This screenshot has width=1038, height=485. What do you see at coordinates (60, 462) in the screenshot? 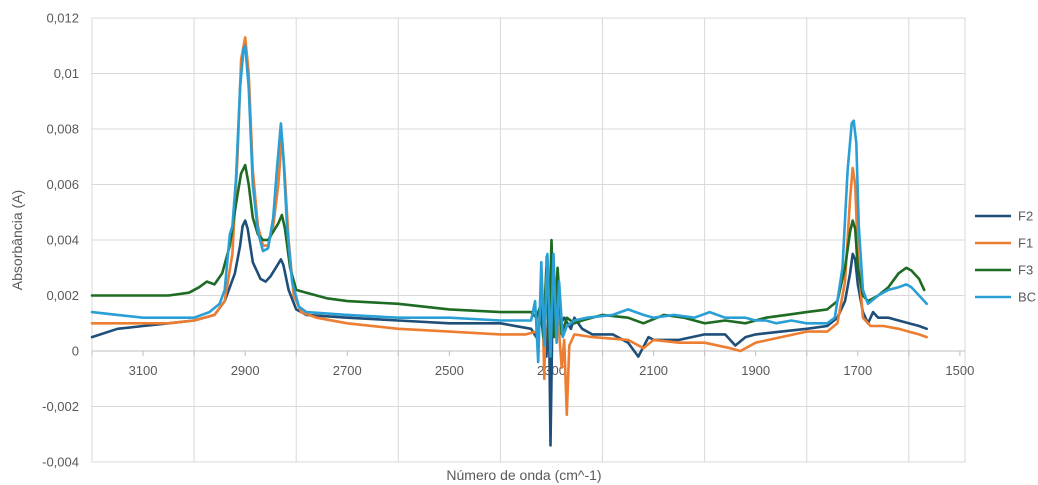
I see `y-tick-label: -0,004` at bounding box center [60, 462].